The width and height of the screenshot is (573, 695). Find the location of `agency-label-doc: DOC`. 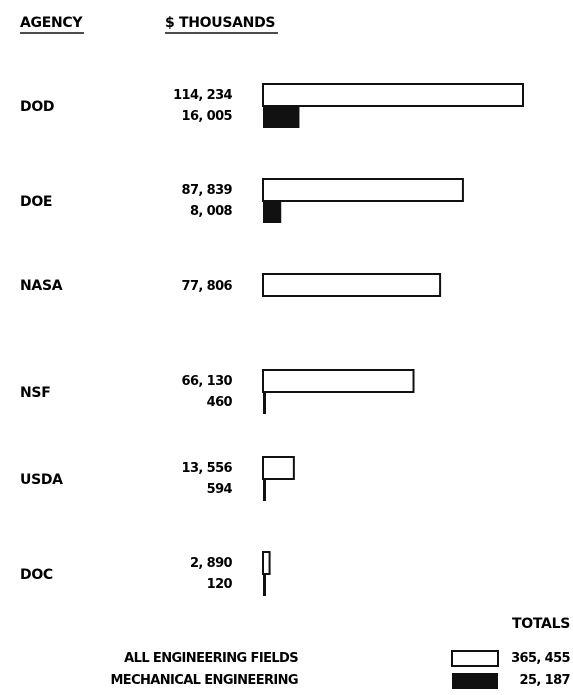

agency-label-doc: DOC is located at coordinates (36, 575).